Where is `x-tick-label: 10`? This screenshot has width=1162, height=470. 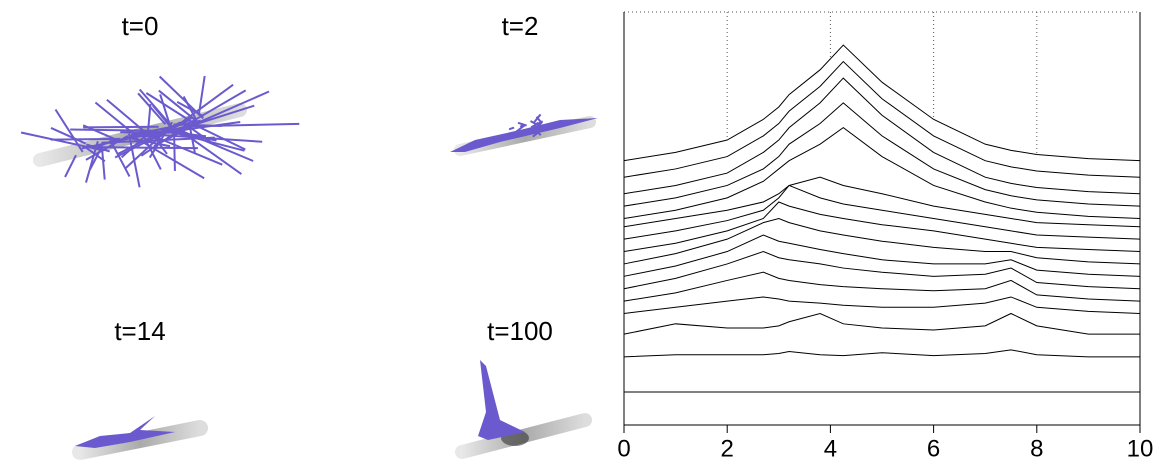 x-tick-label: 10 is located at coordinates (1140, 448).